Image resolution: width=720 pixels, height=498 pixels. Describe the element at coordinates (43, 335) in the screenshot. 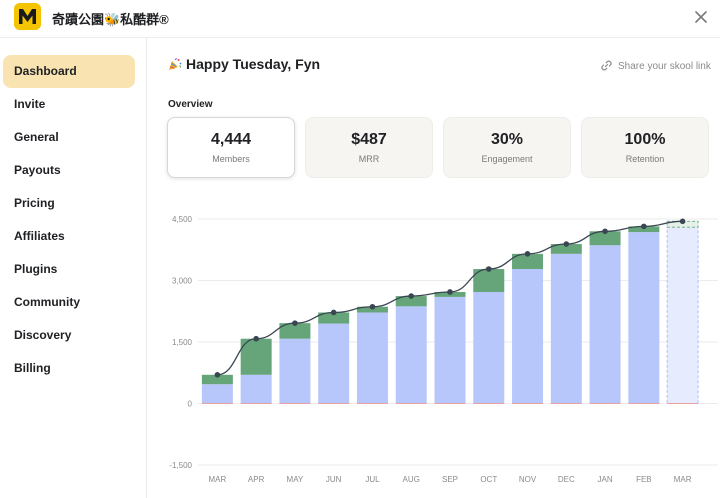

I see `sidebar-item-discovery: Discovery` at that location.